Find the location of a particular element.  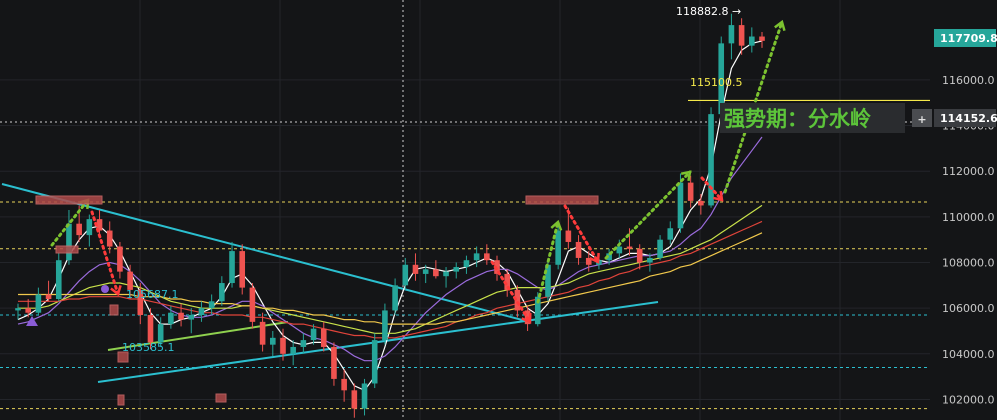

y-tick-label: 112000.0 is located at coordinates (968, 171).